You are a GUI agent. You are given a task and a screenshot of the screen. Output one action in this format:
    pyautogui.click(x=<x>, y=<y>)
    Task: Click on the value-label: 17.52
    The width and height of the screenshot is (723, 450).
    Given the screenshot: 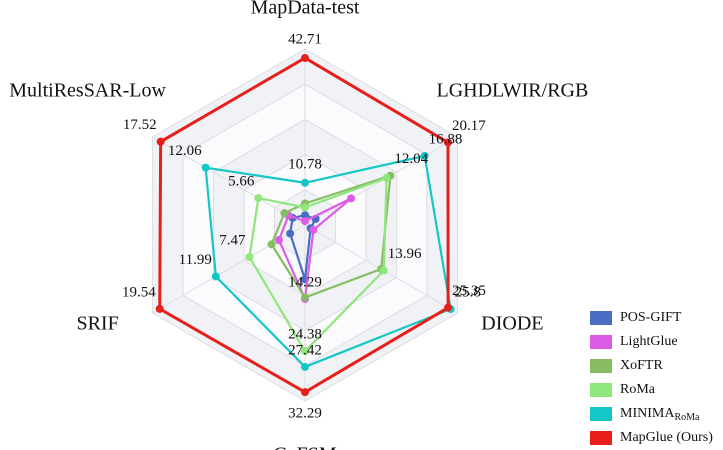 What is the action you would take?
    pyautogui.click(x=140, y=125)
    